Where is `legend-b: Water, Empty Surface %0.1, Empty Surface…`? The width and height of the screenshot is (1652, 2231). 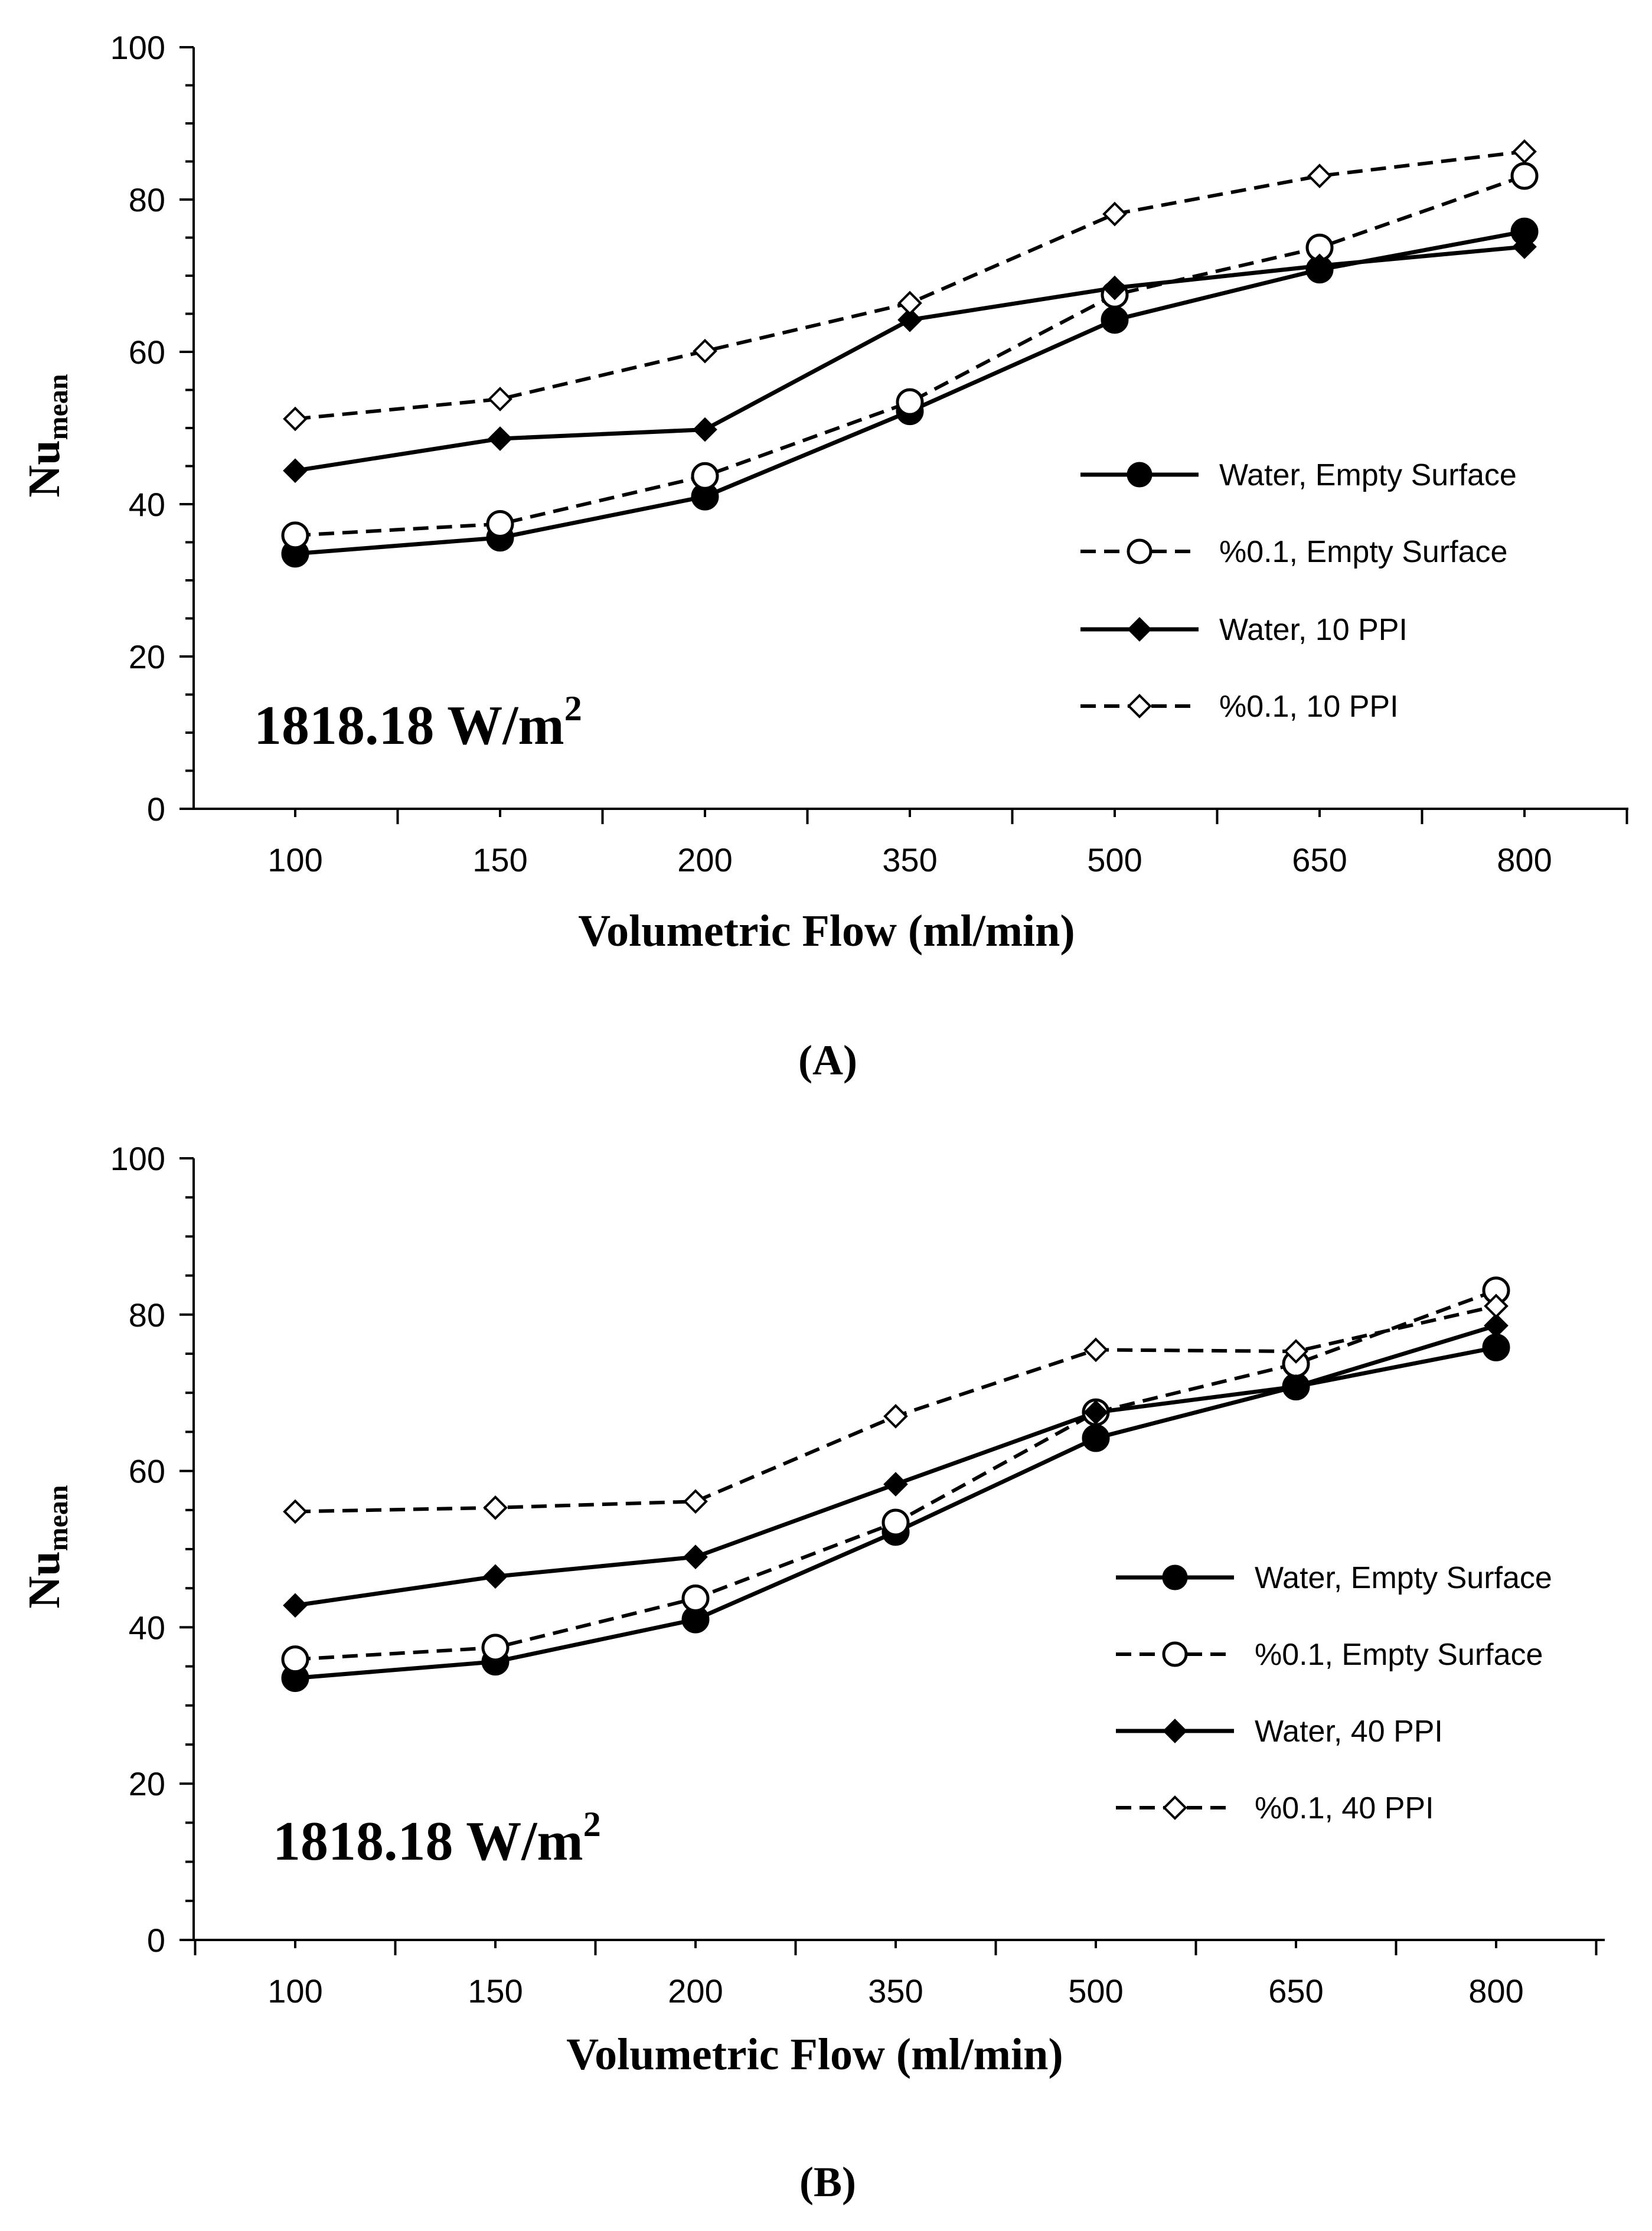 legend-b: Water, Empty Surface %0.1, Empty Surface… is located at coordinates (1334, 1693).